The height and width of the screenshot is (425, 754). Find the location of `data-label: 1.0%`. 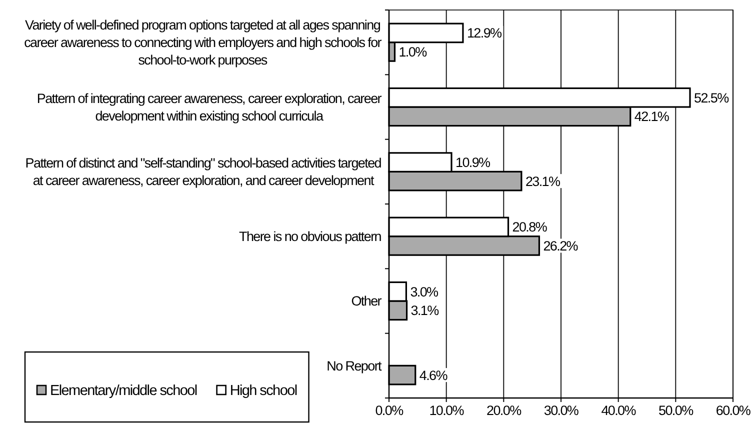

data-label: 1.0% is located at coordinates (413, 52).